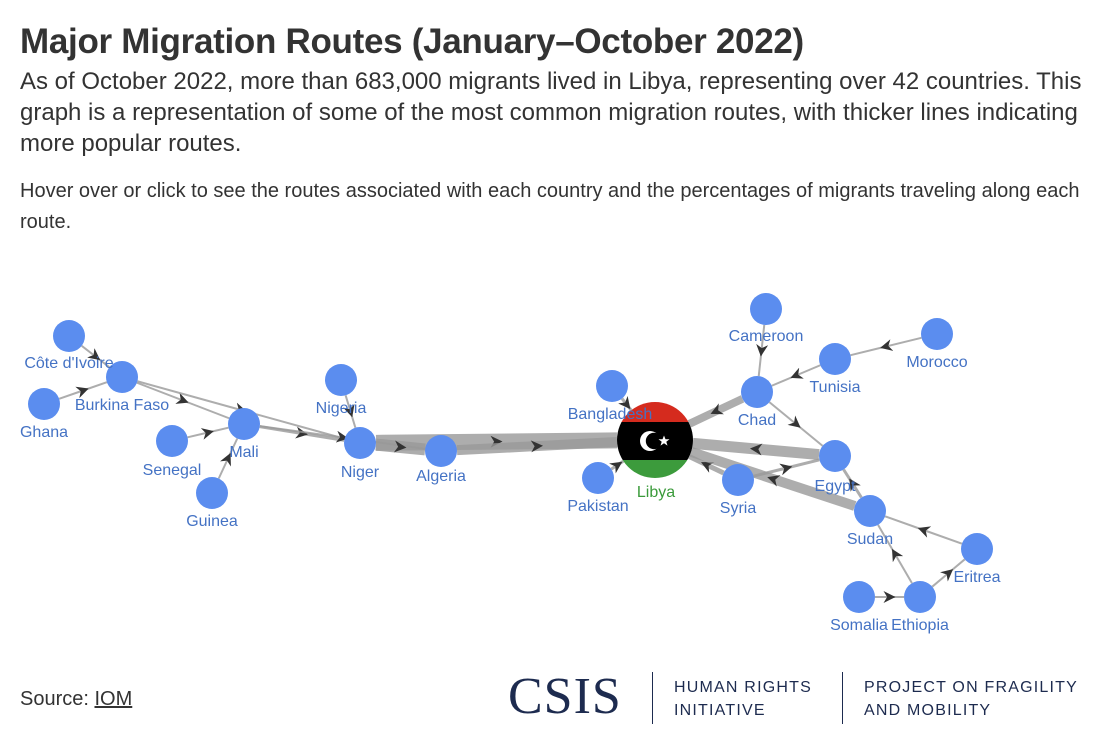 The image size is (1120, 752). I want to click on node-guinea, so click(212, 493).